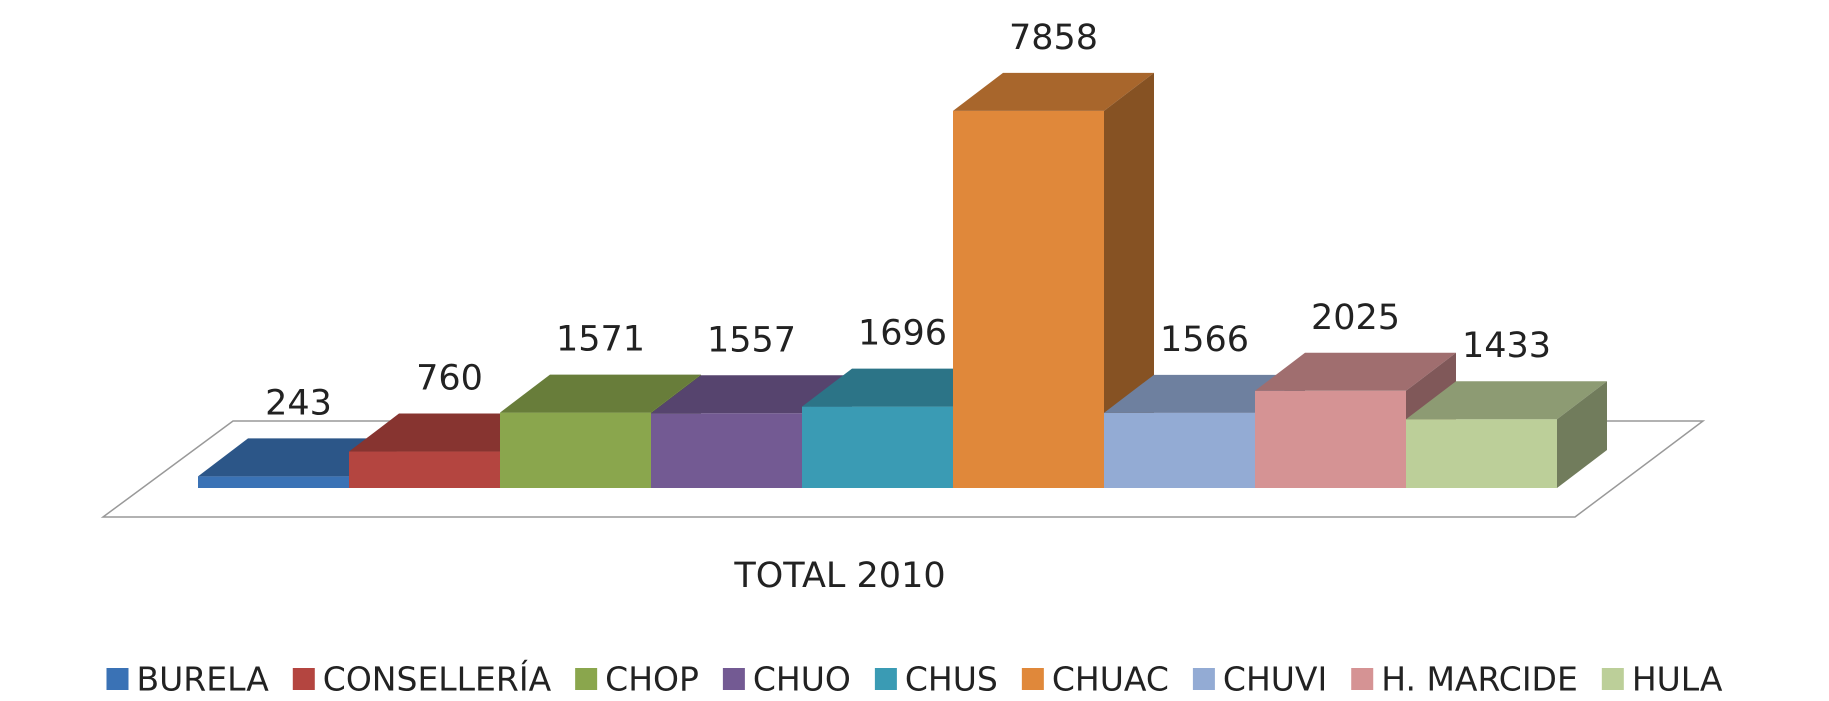 The image size is (1829, 701). I want to click on data-label: 1433, so click(1506, 346).